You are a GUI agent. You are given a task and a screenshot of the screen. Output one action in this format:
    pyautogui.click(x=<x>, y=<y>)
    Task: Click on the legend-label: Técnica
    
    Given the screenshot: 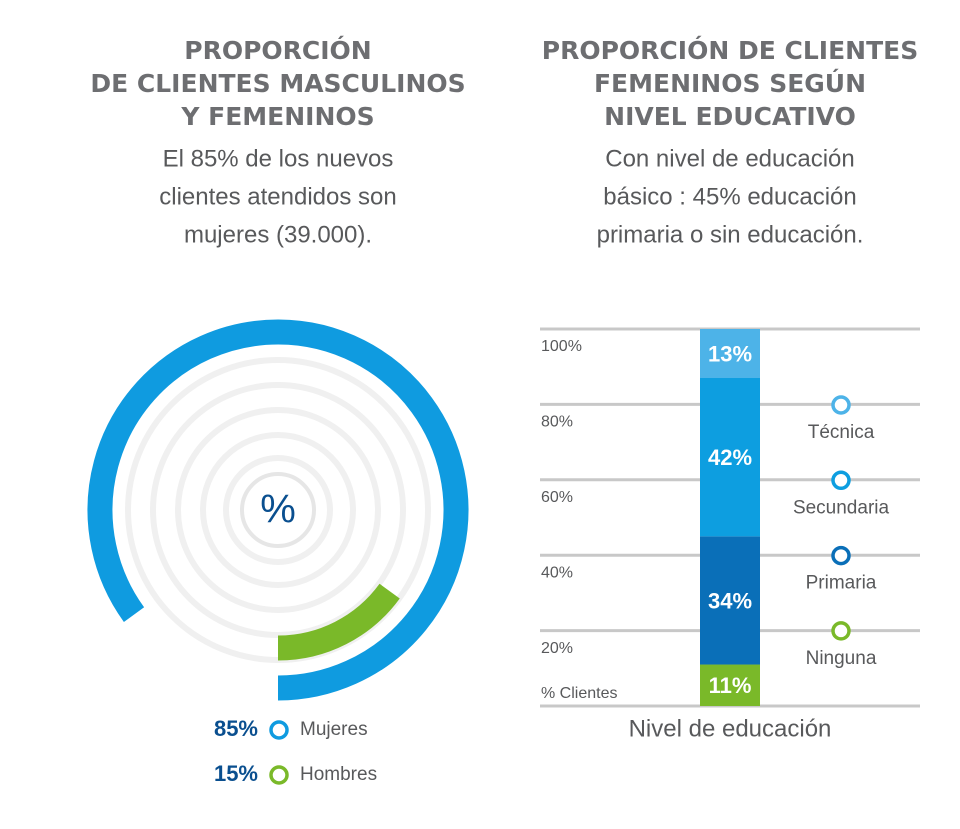 What is the action you would take?
    pyautogui.click(x=841, y=432)
    